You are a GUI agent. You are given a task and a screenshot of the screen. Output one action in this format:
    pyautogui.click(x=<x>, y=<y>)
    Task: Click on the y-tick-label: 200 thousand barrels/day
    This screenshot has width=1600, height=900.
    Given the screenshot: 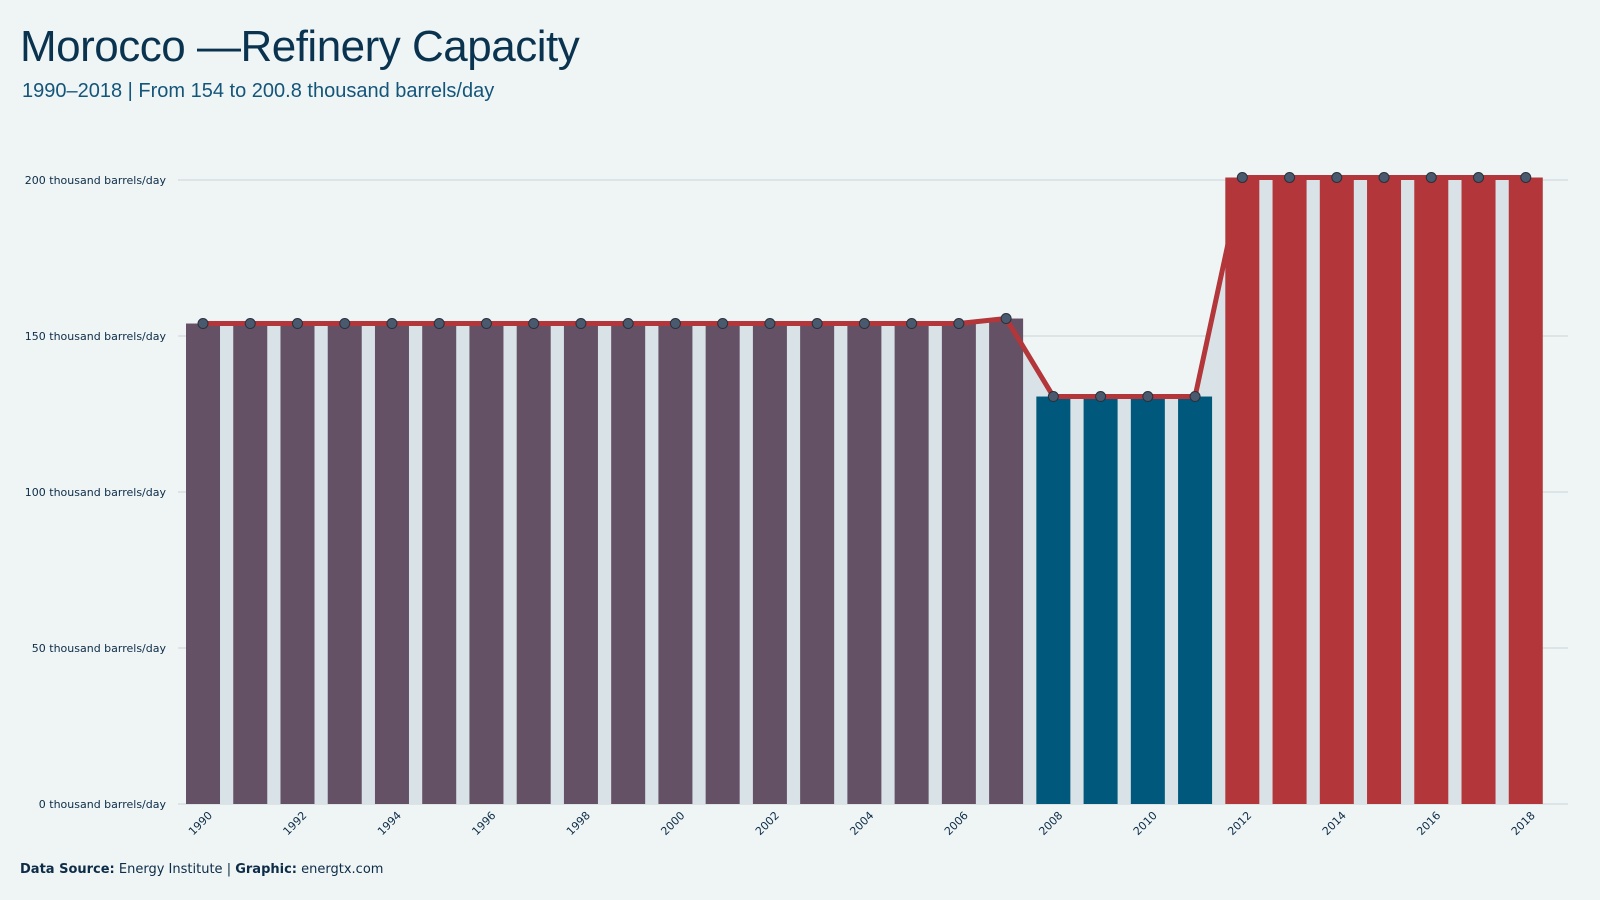 What is the action you would take?
    pyautogui.click(x=96, y=180)
    